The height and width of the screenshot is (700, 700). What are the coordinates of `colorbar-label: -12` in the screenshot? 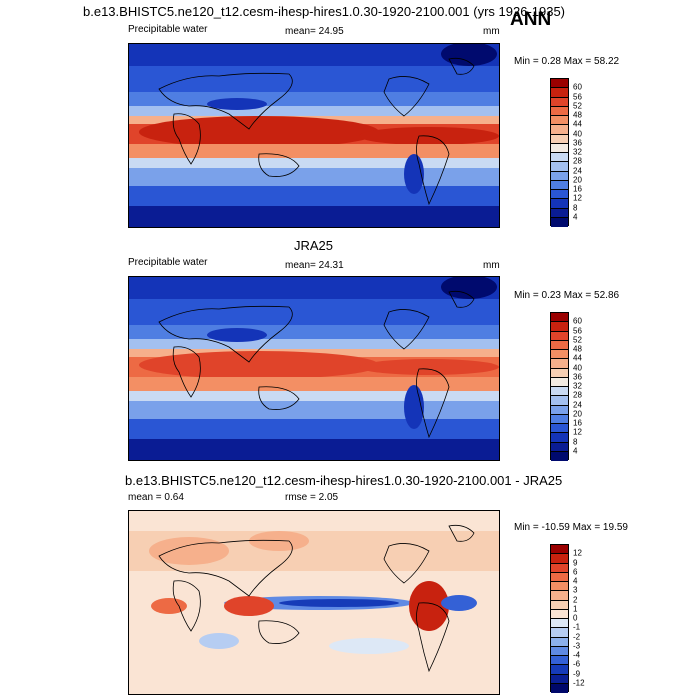 It's located at (579, 683).